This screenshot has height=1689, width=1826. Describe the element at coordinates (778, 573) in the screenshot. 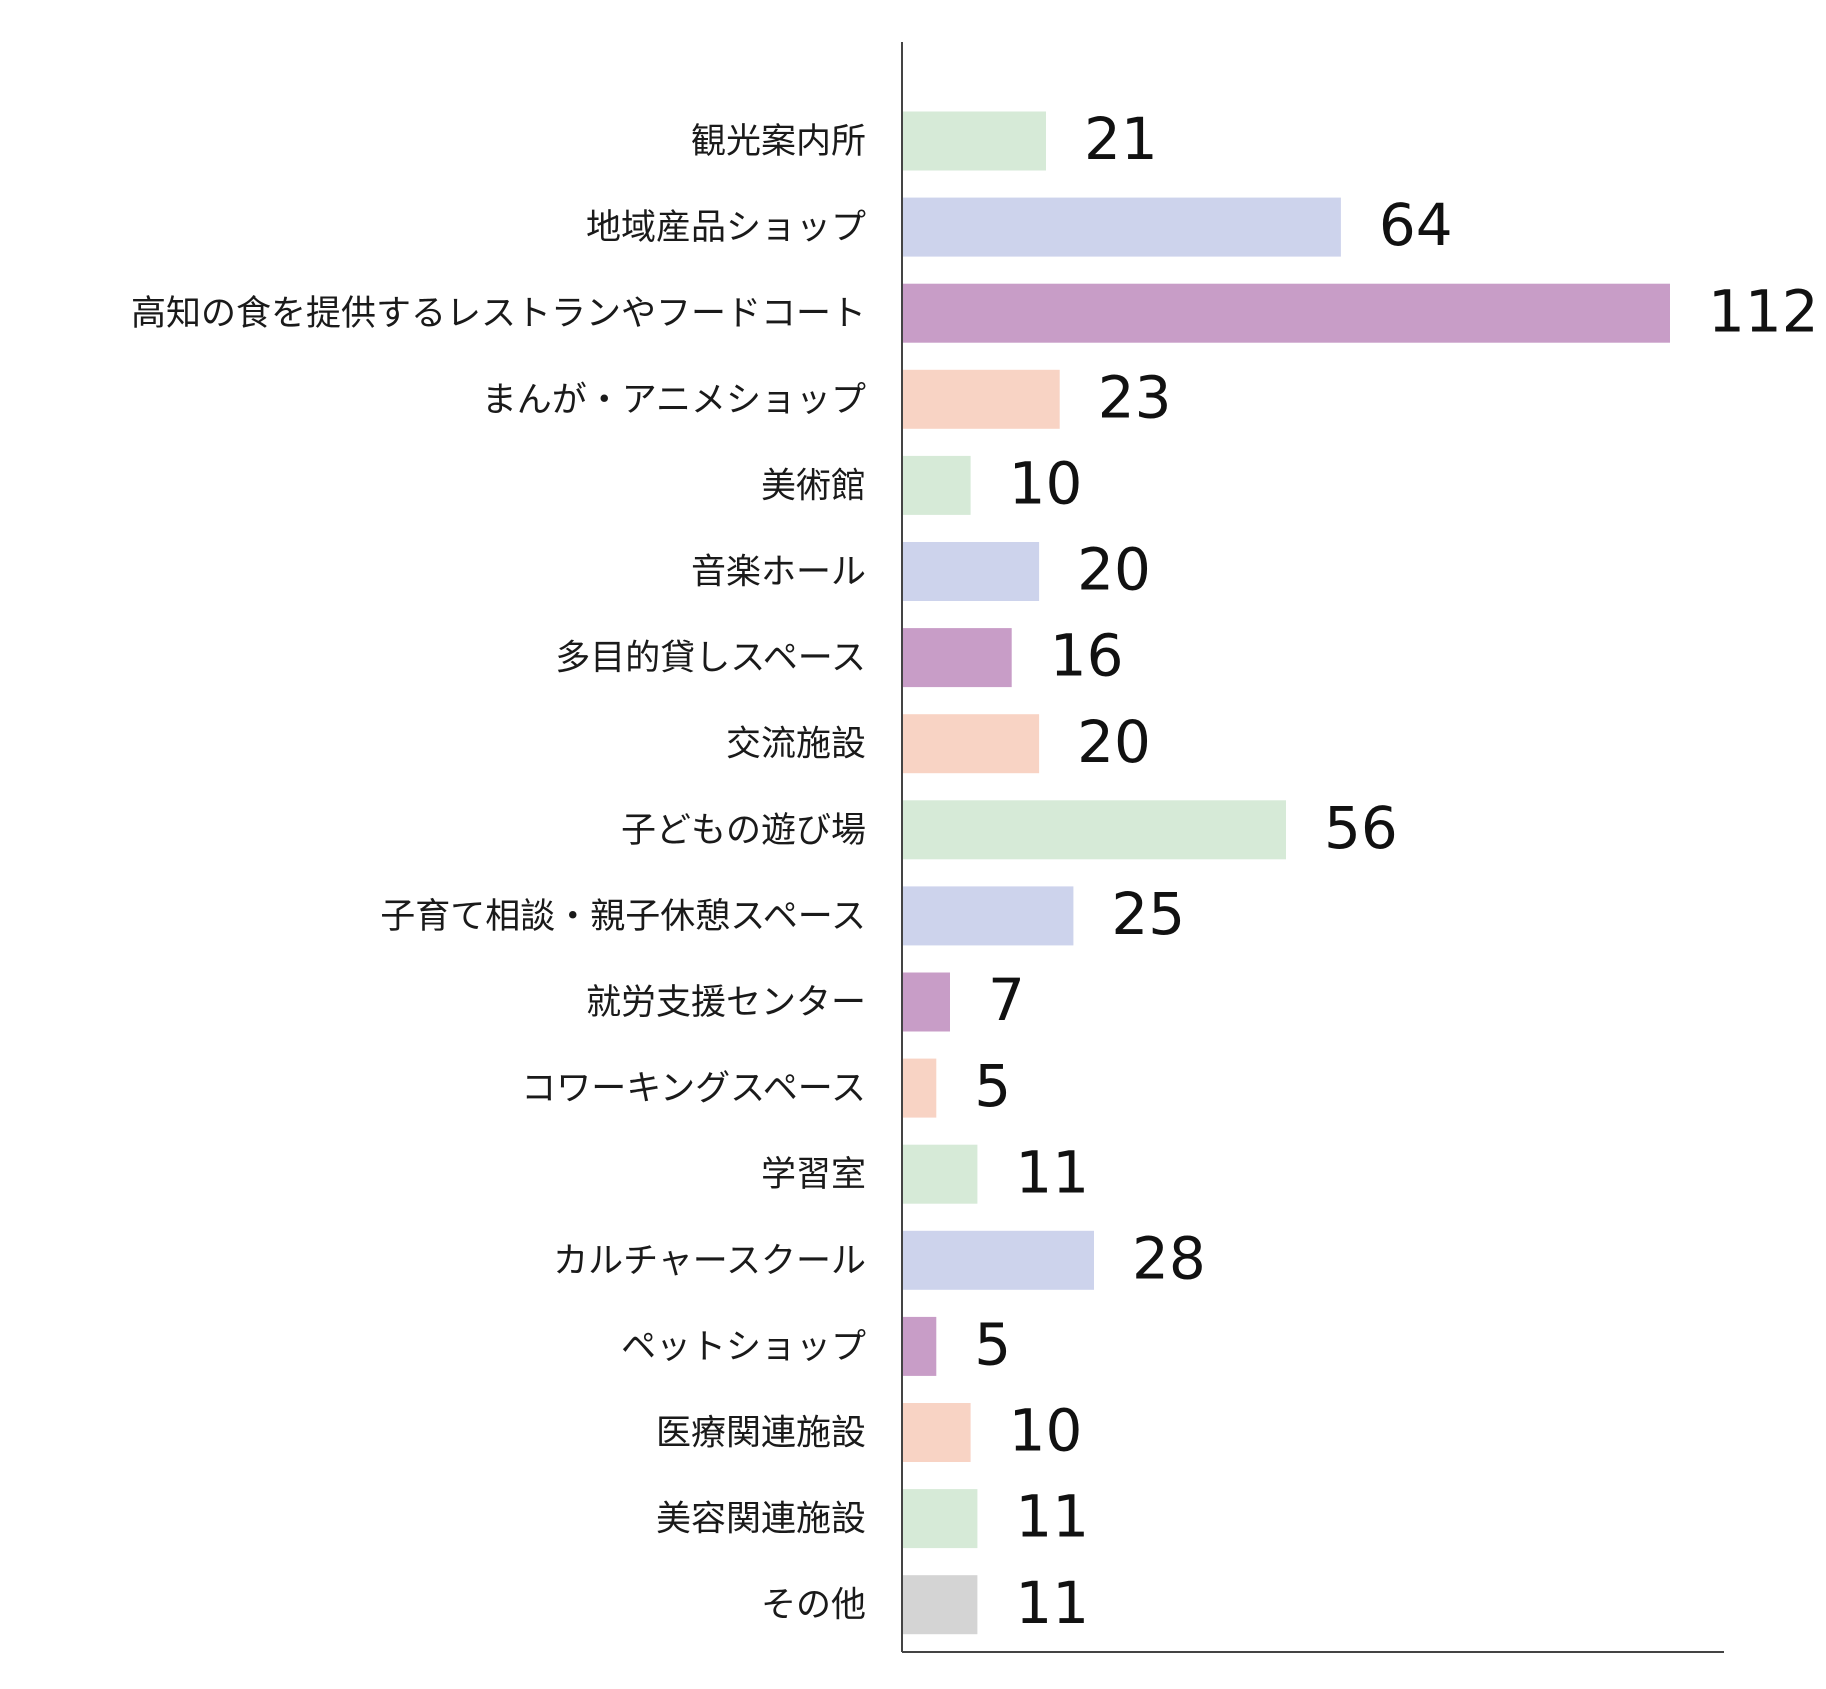

I see `category-label-5: 音楽ホール` at that location.